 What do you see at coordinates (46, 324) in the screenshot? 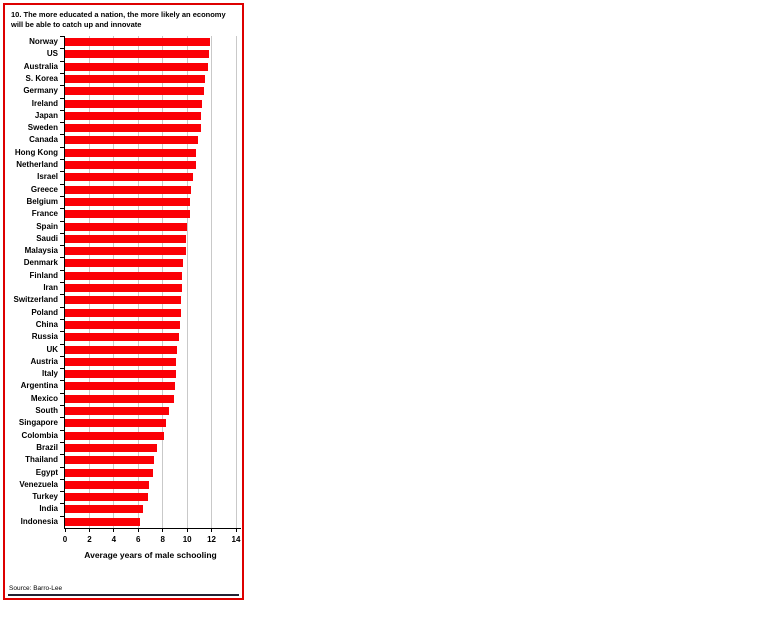
I see `country-label: China` at bounding box center [46, 324].